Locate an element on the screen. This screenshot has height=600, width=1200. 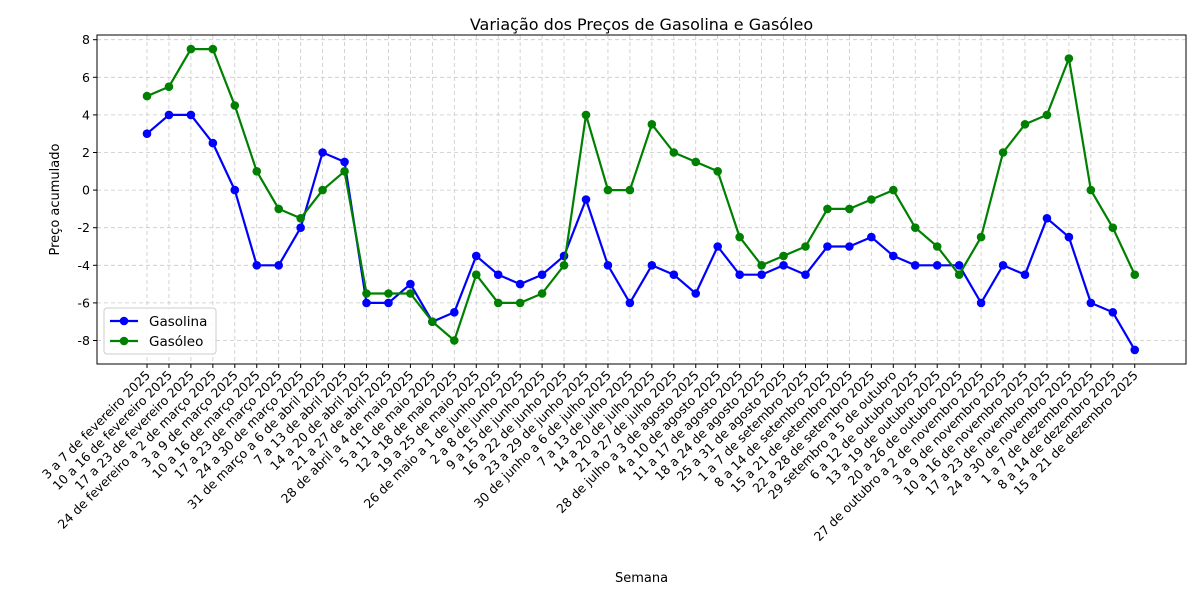
y-tick-label: -8 is located at coordinates (84, 340).